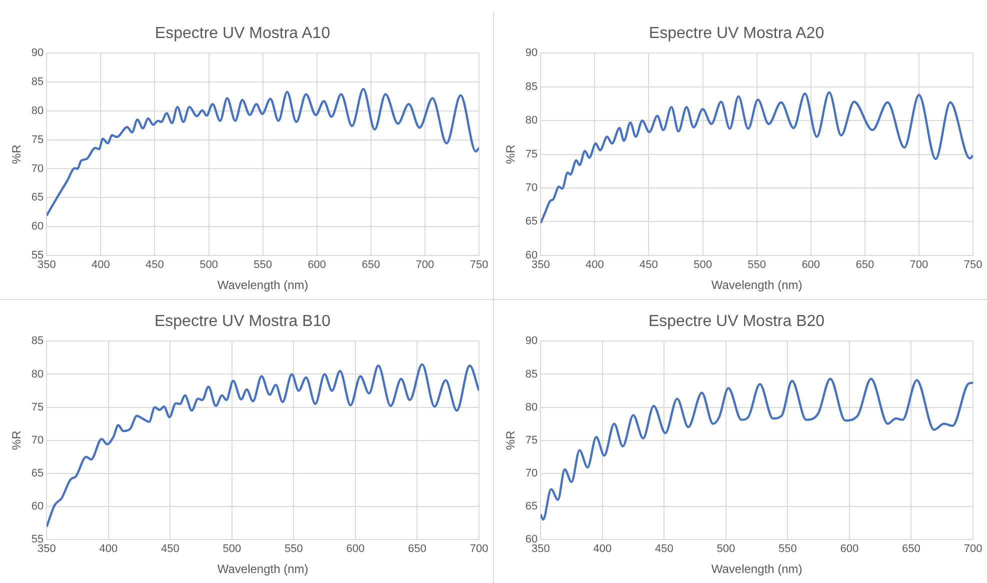  What do you see at coordinates (736, 321) in the screenshot?
I see `chart-title: Espectre UV Mostra B20` at bounding box center [736, 321].